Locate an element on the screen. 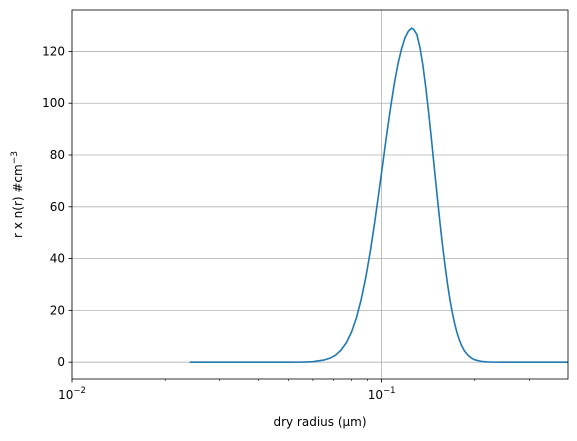  y-axis-label: r x n(r) #cm−3 is located at coordinates (17, 194).